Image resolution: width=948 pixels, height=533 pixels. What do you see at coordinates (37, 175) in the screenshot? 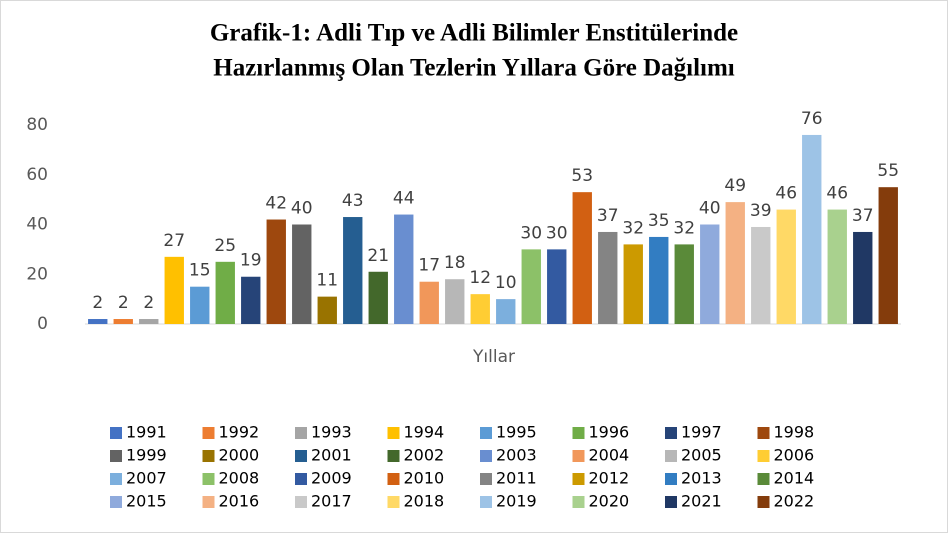
I see `y-tick-label: 60` at bounding box center [37, 175].